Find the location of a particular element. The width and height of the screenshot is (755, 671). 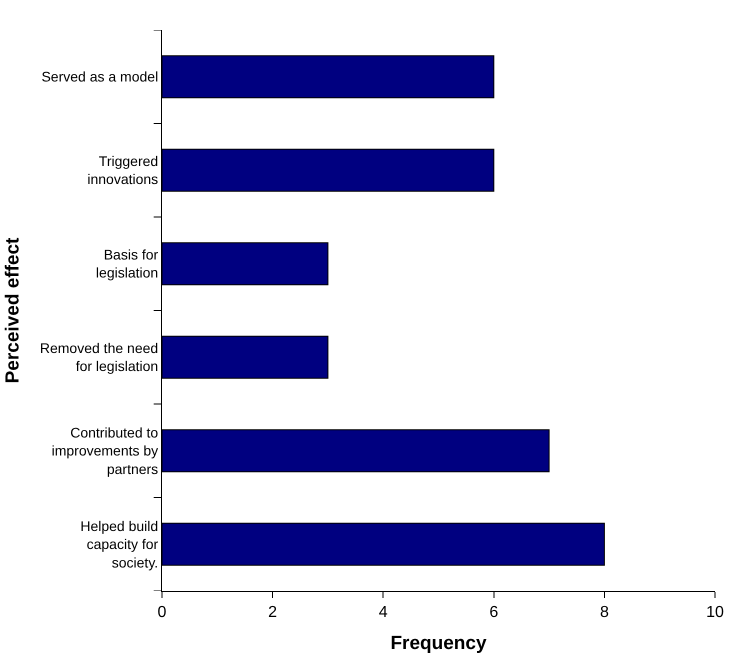

y-tick-label: Basis for legislation is located at coordinates (127, 263).